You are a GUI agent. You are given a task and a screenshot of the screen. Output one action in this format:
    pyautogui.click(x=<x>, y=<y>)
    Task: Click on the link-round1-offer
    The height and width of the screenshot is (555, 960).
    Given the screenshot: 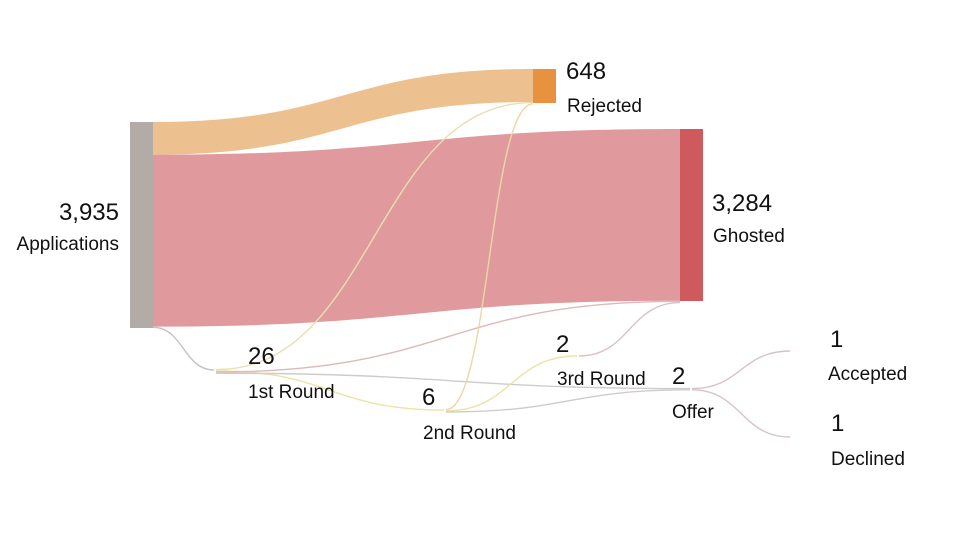 What is the action you would take?
    pyautogui.click(x=453, y=381)
    